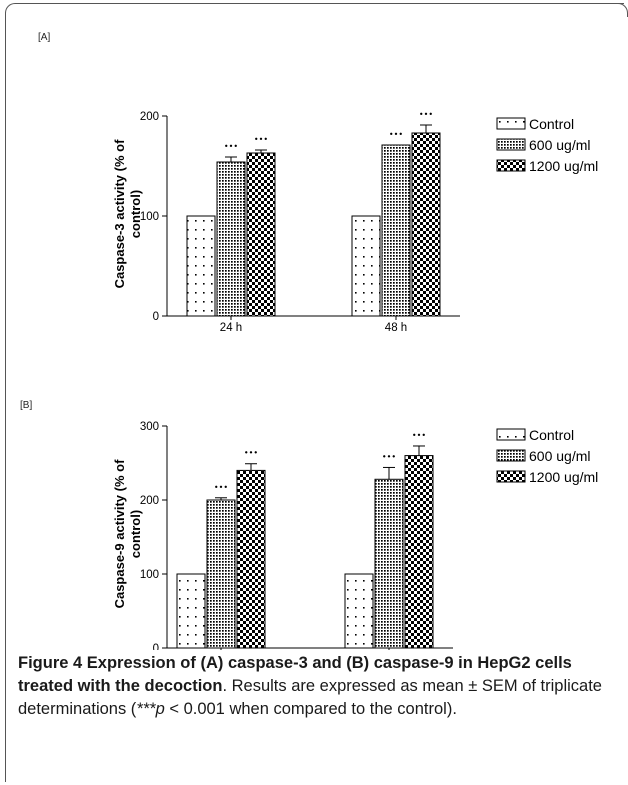  What do you see at coordinates (119, 214) in the screenshot?
I see `y-axis-label-line: Caspase-3 activity (% of` at bounding box center [119, 214].